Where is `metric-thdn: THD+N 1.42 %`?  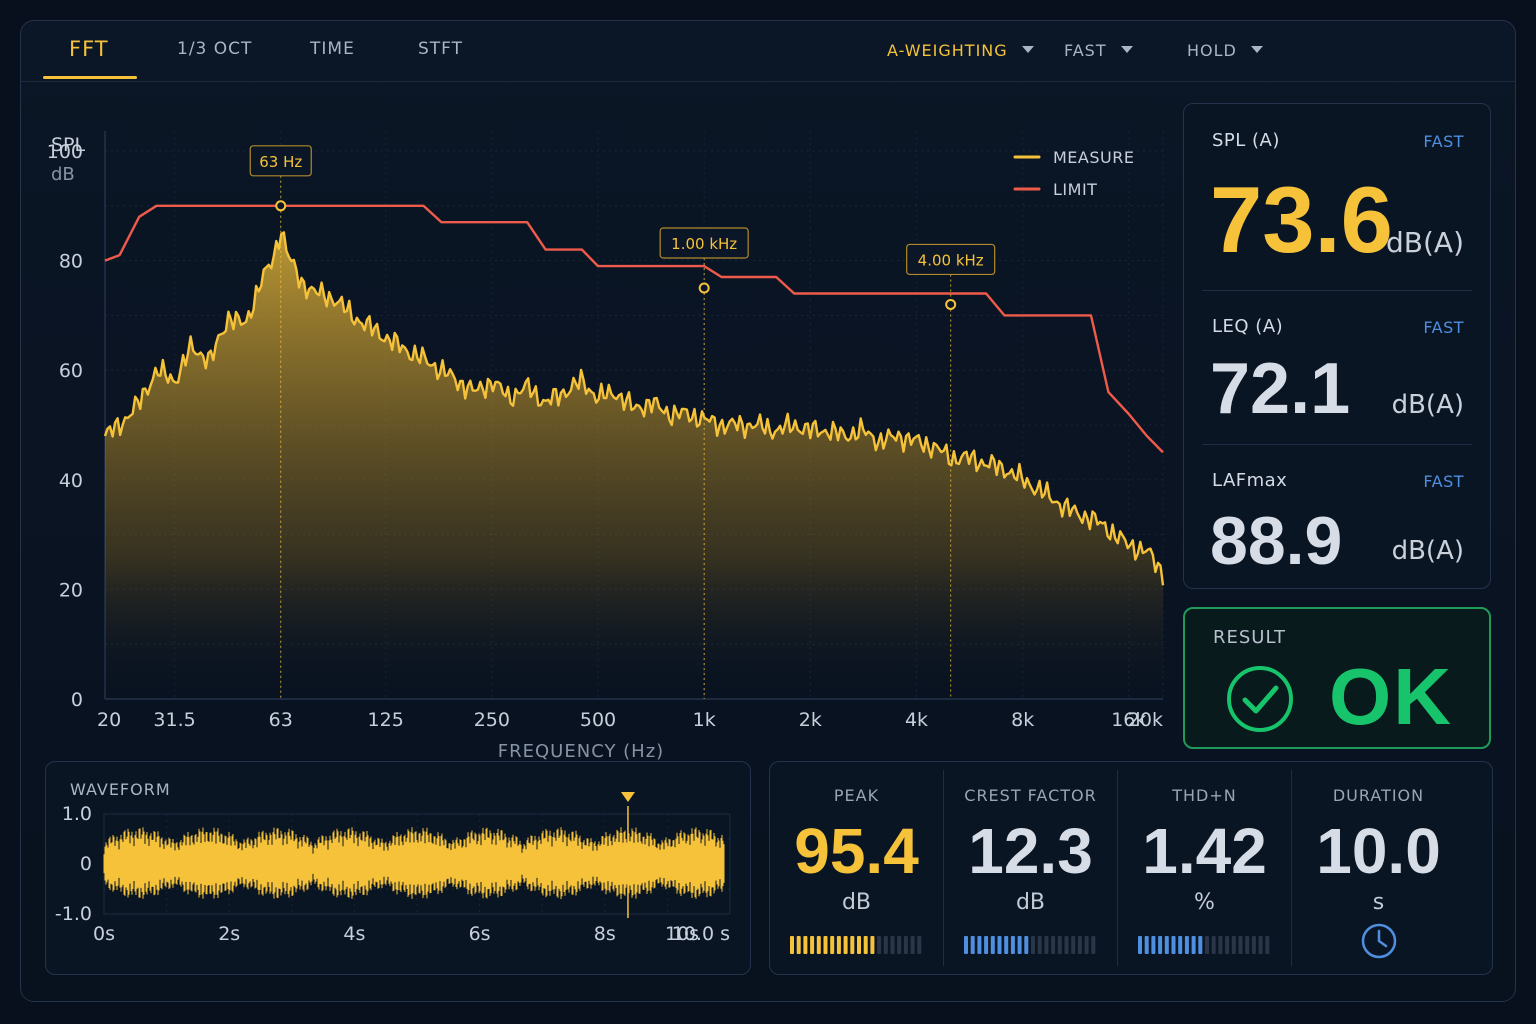 metric-thdn: THD+N 1.42 % is located at coordinates (1204, 868).